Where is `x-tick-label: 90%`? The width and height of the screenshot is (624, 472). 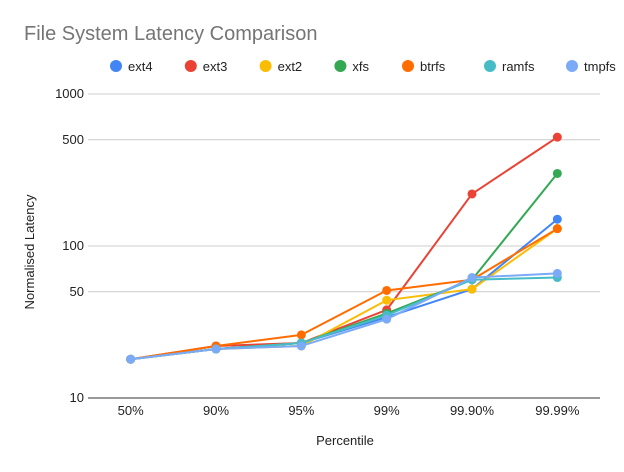 x-tick-label: 90% is located at coordinates (216, 410).